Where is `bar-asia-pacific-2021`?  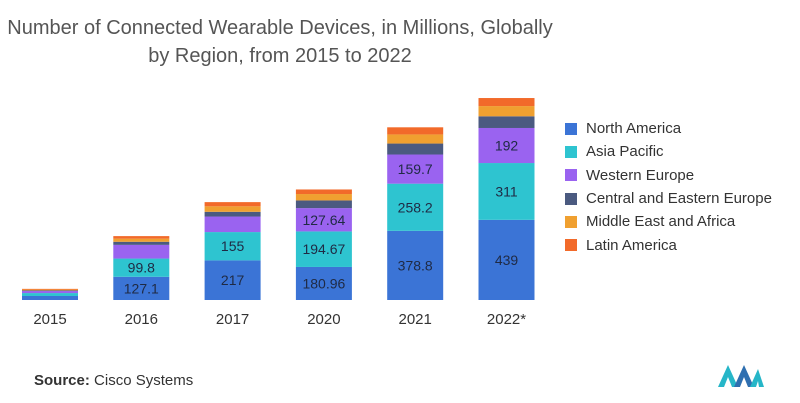 bar-asia-pacific-2021 is located at coordinates (415, 207).